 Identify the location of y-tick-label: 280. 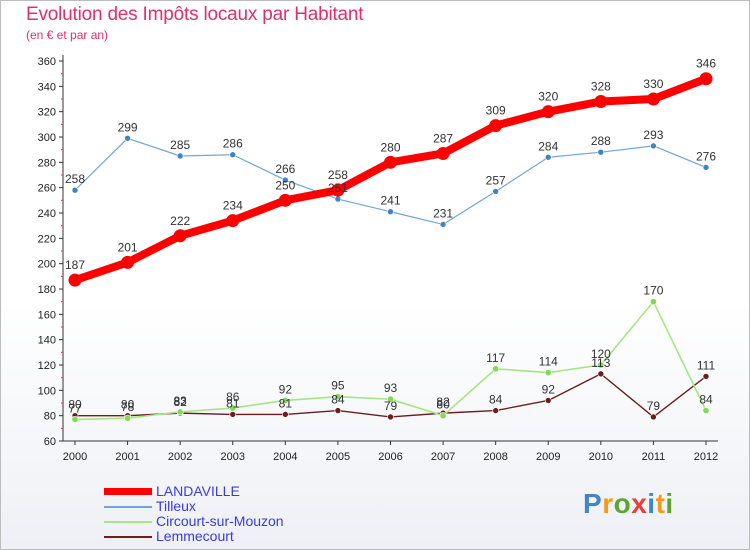
(47, 163).